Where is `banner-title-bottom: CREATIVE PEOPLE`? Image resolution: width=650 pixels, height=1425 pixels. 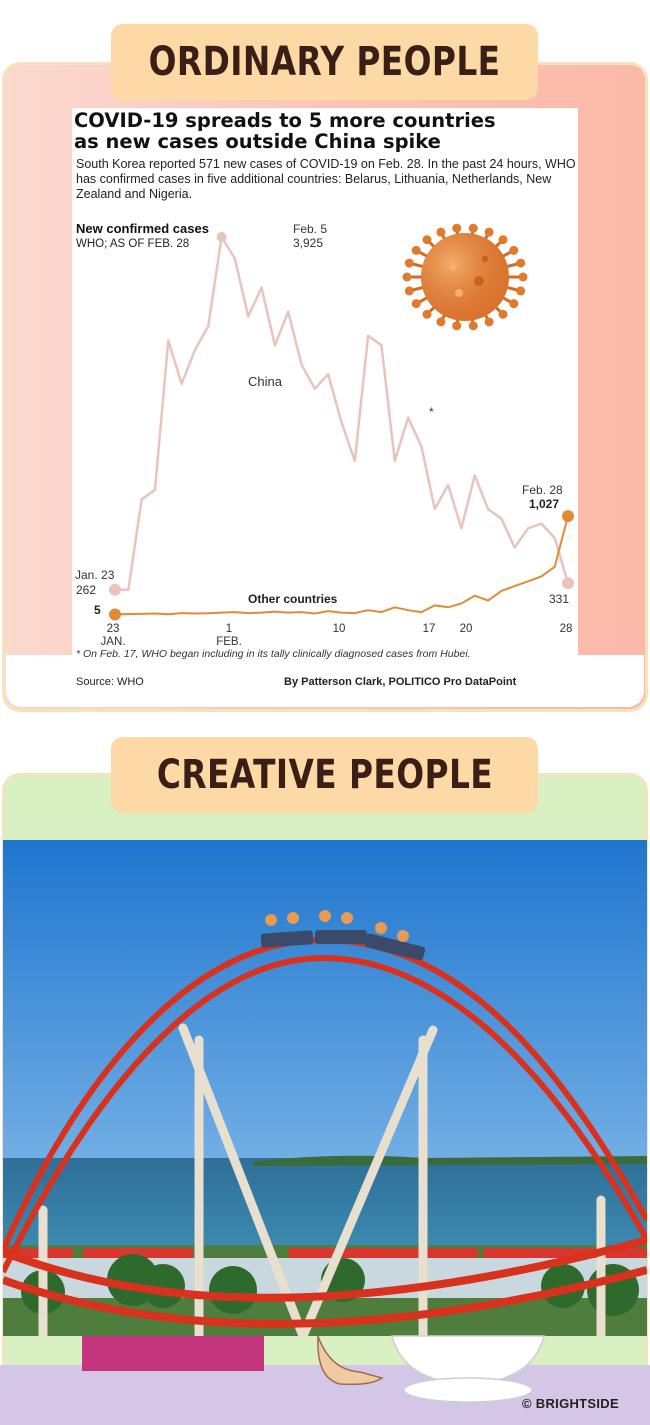
banner-title-bottom: CREATIVE PEOPLE is located at coordinates (324, 775).